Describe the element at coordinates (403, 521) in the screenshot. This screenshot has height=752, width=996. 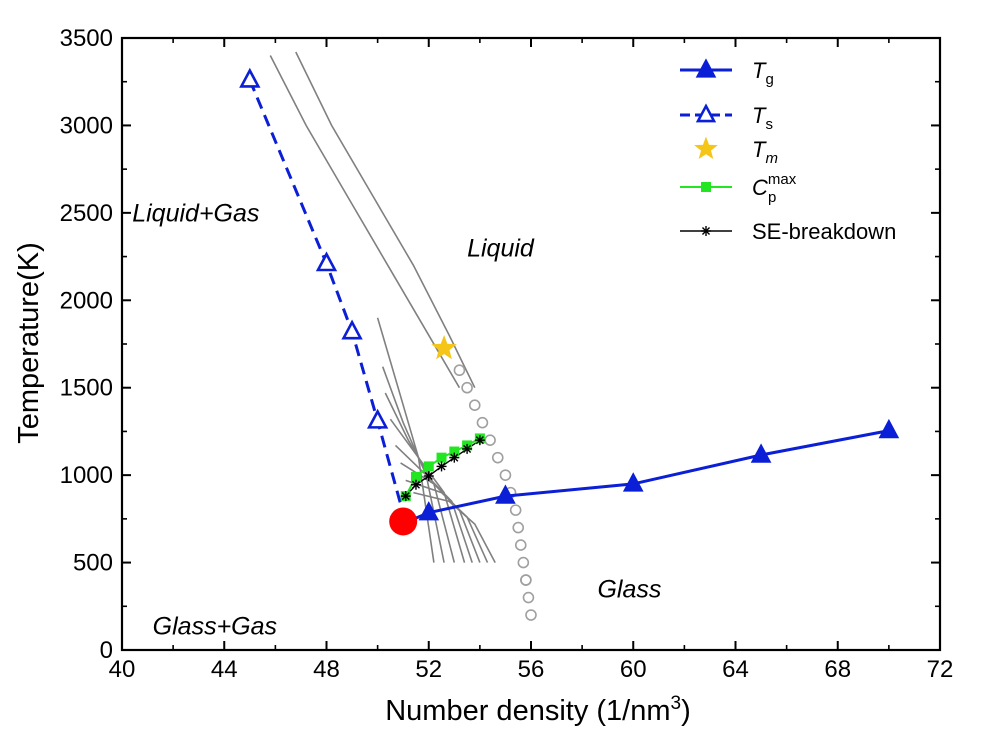
I see `critical-point` at that location.